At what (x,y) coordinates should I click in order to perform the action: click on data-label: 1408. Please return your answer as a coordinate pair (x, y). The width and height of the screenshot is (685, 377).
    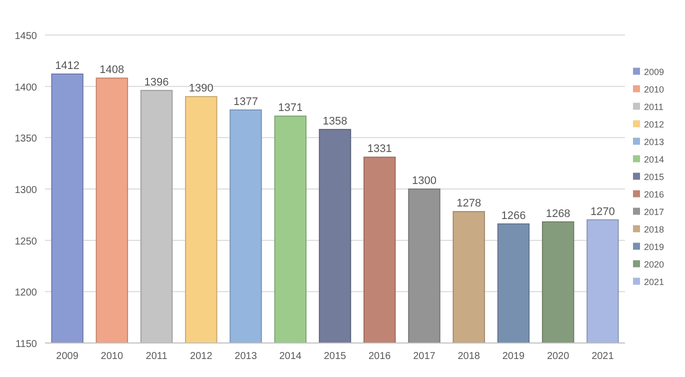
    Looking at the image, I should click on (112, 70).